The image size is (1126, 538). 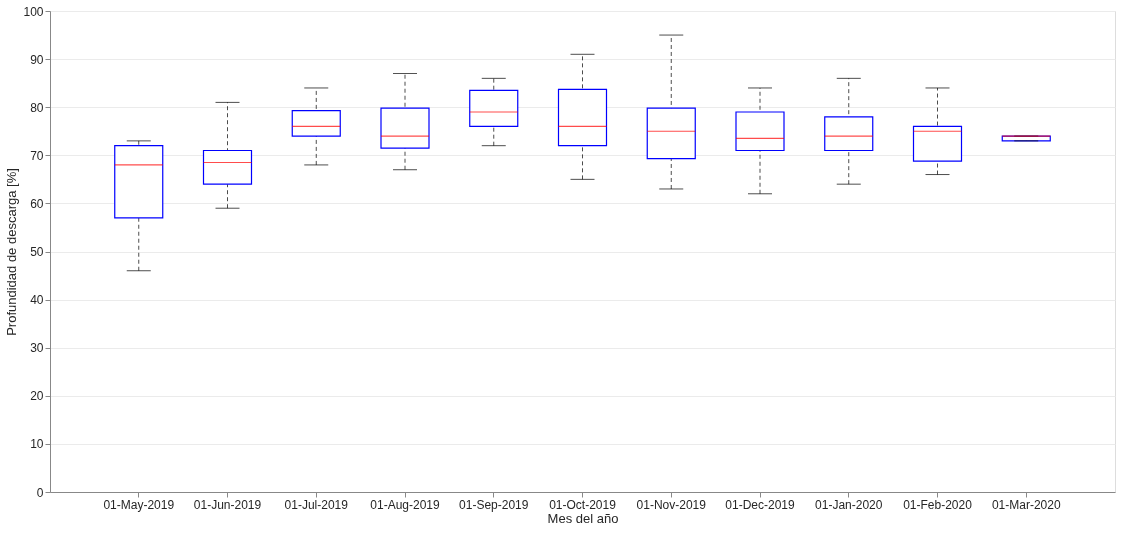 What do you see at coordinates (1026, 504) in the screenshot?
I see `x-tick-label: 01-Mar-2020` at bounding box center [1026, 504].